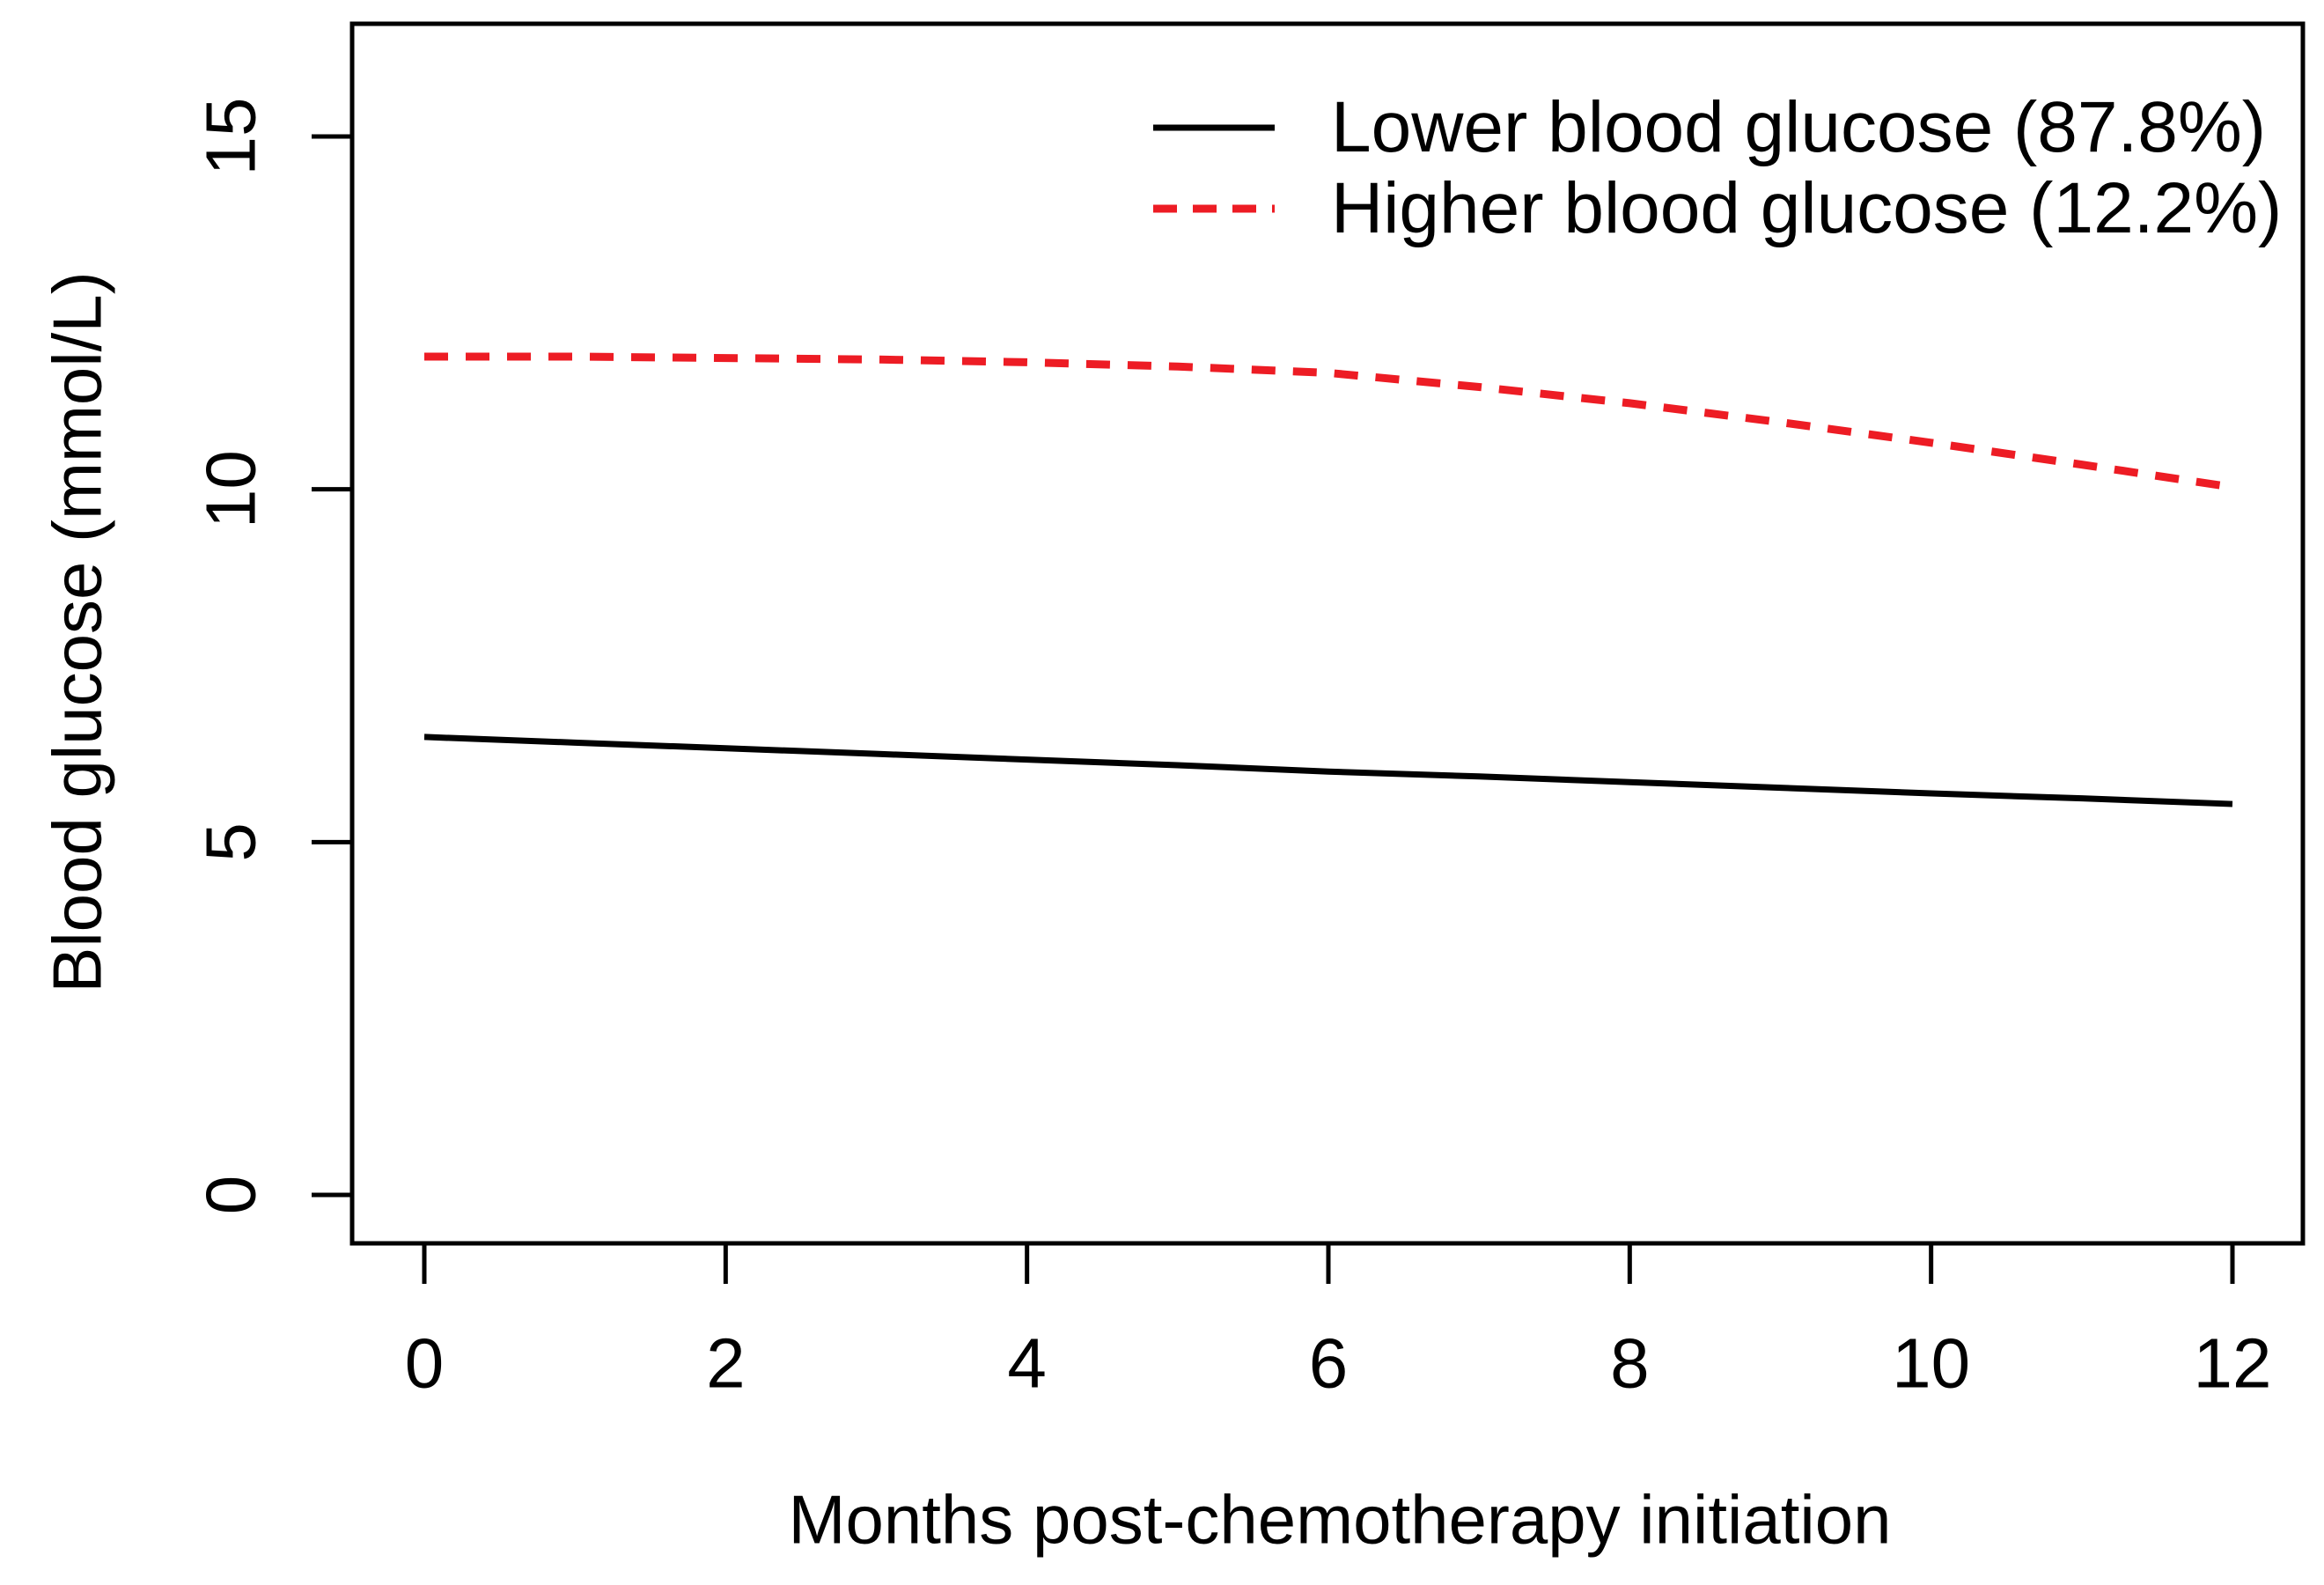 This screenshot has width=2324, height=1585. I want to click on legend-item-higher: Higher blood glucose (12.2%), so click(1716, 208).